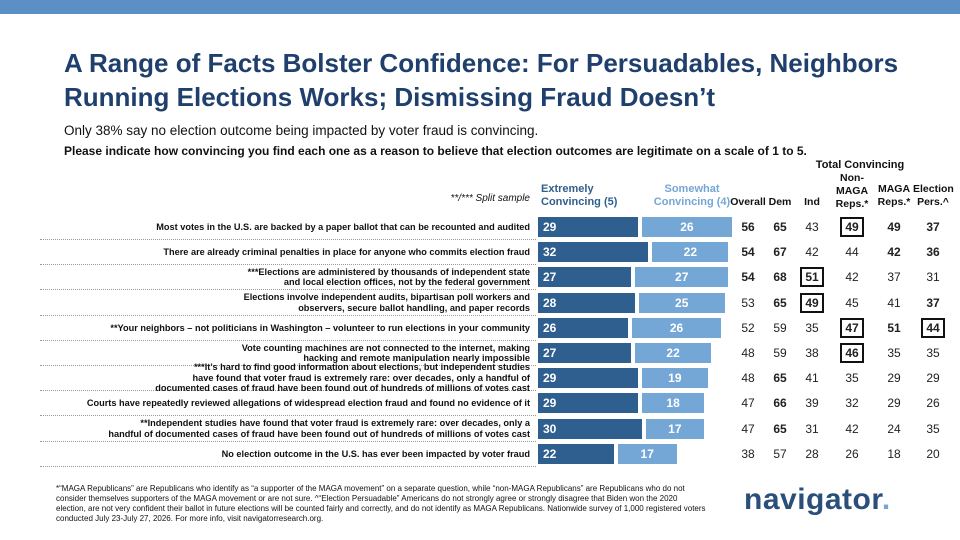  What do you see at coordinates (583, 327) in the screenshot?
I see `bar-extremely: 26` at bounding box center [583, 327].